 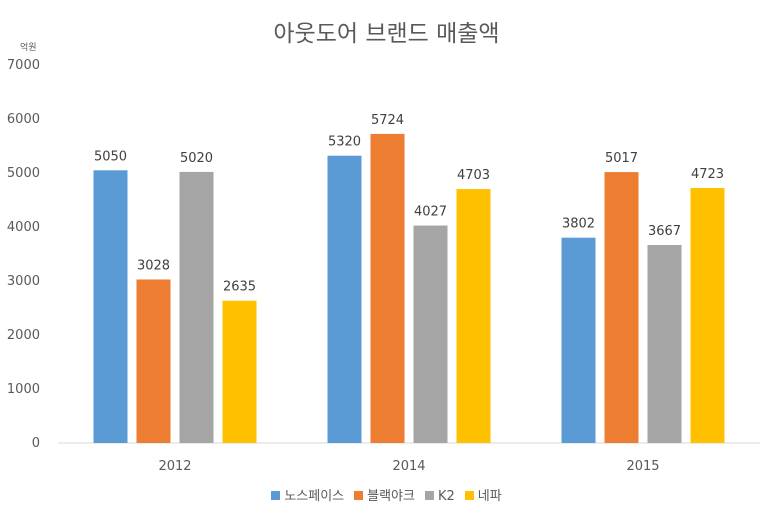 What do you see at coordinates (391, 496) in the screenshot?
I see `legend-label: 블랙야크` at bounding box center [391, 496].